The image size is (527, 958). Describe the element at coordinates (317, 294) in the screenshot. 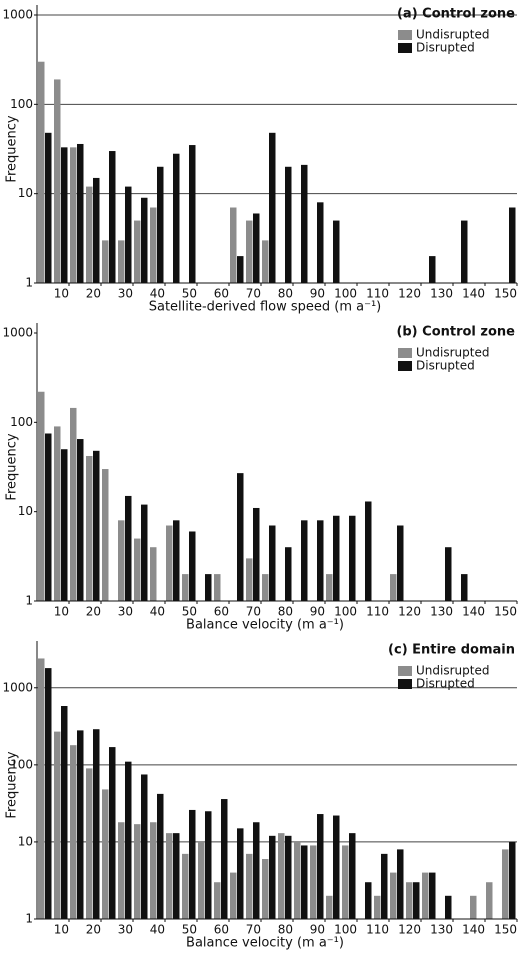

I see `x-tick-label: 90` at that location.